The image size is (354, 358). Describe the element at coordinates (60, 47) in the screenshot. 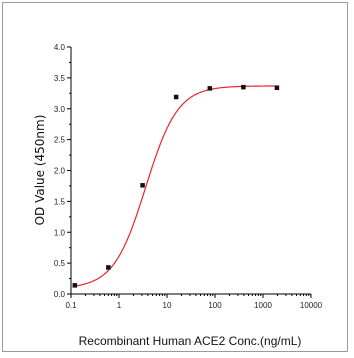

I see `y-tick-label: 4.0` at that location.